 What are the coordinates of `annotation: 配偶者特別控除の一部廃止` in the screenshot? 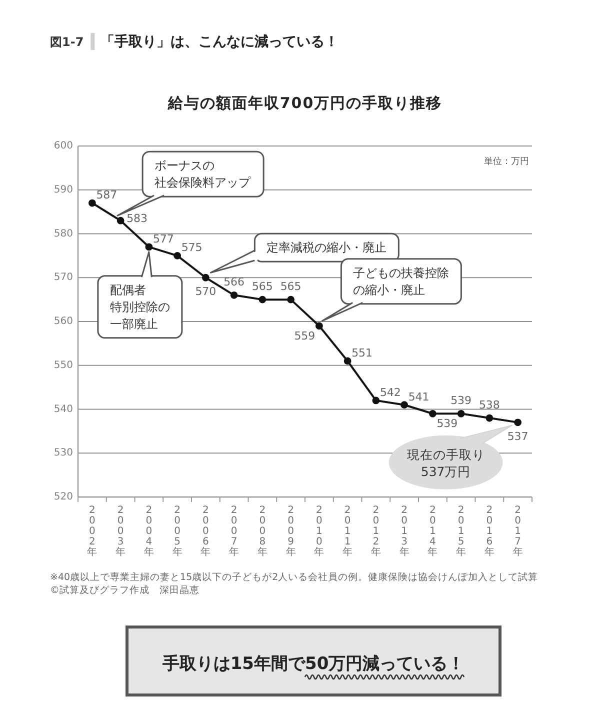 It's located at (140, 306).